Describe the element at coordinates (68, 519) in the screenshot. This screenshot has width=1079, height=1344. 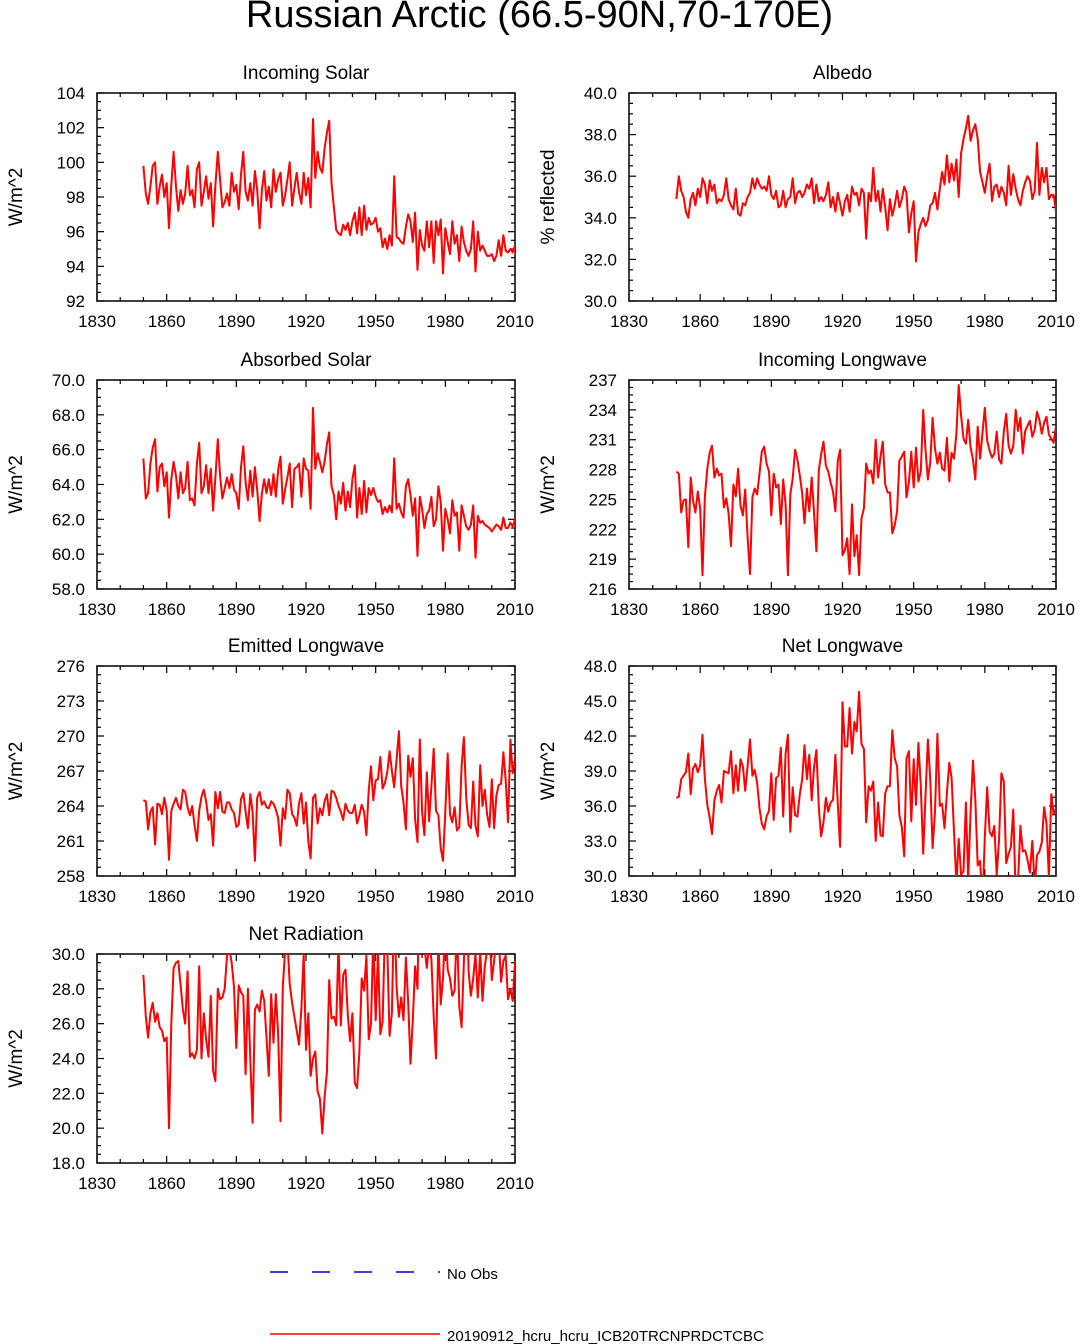
I see `y-tick-label: 62.0` at that location.